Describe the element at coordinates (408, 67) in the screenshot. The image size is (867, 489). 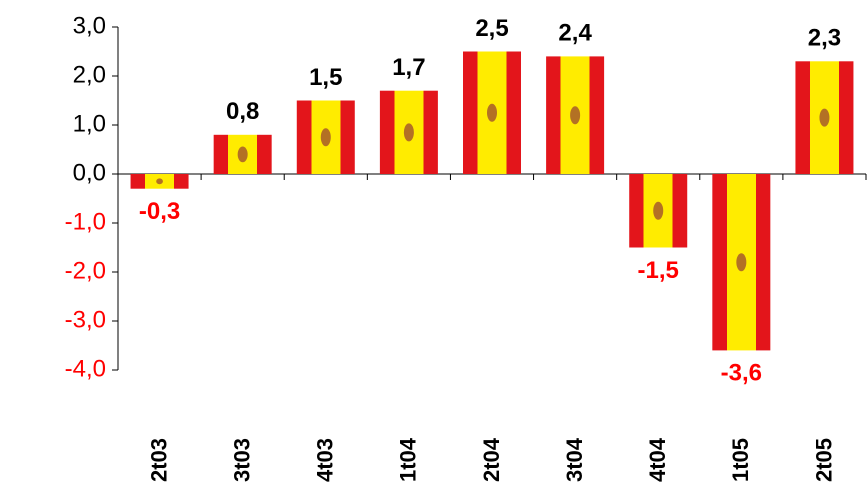
I see `value-label: 1,7` at that location.